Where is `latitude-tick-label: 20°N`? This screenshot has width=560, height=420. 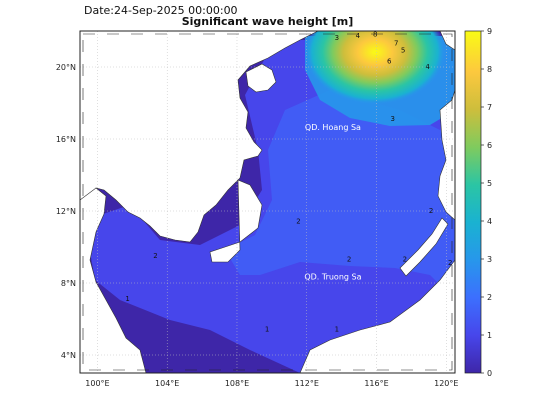
latitude-tick-label: 20°N is located at coordinates (66, 67).